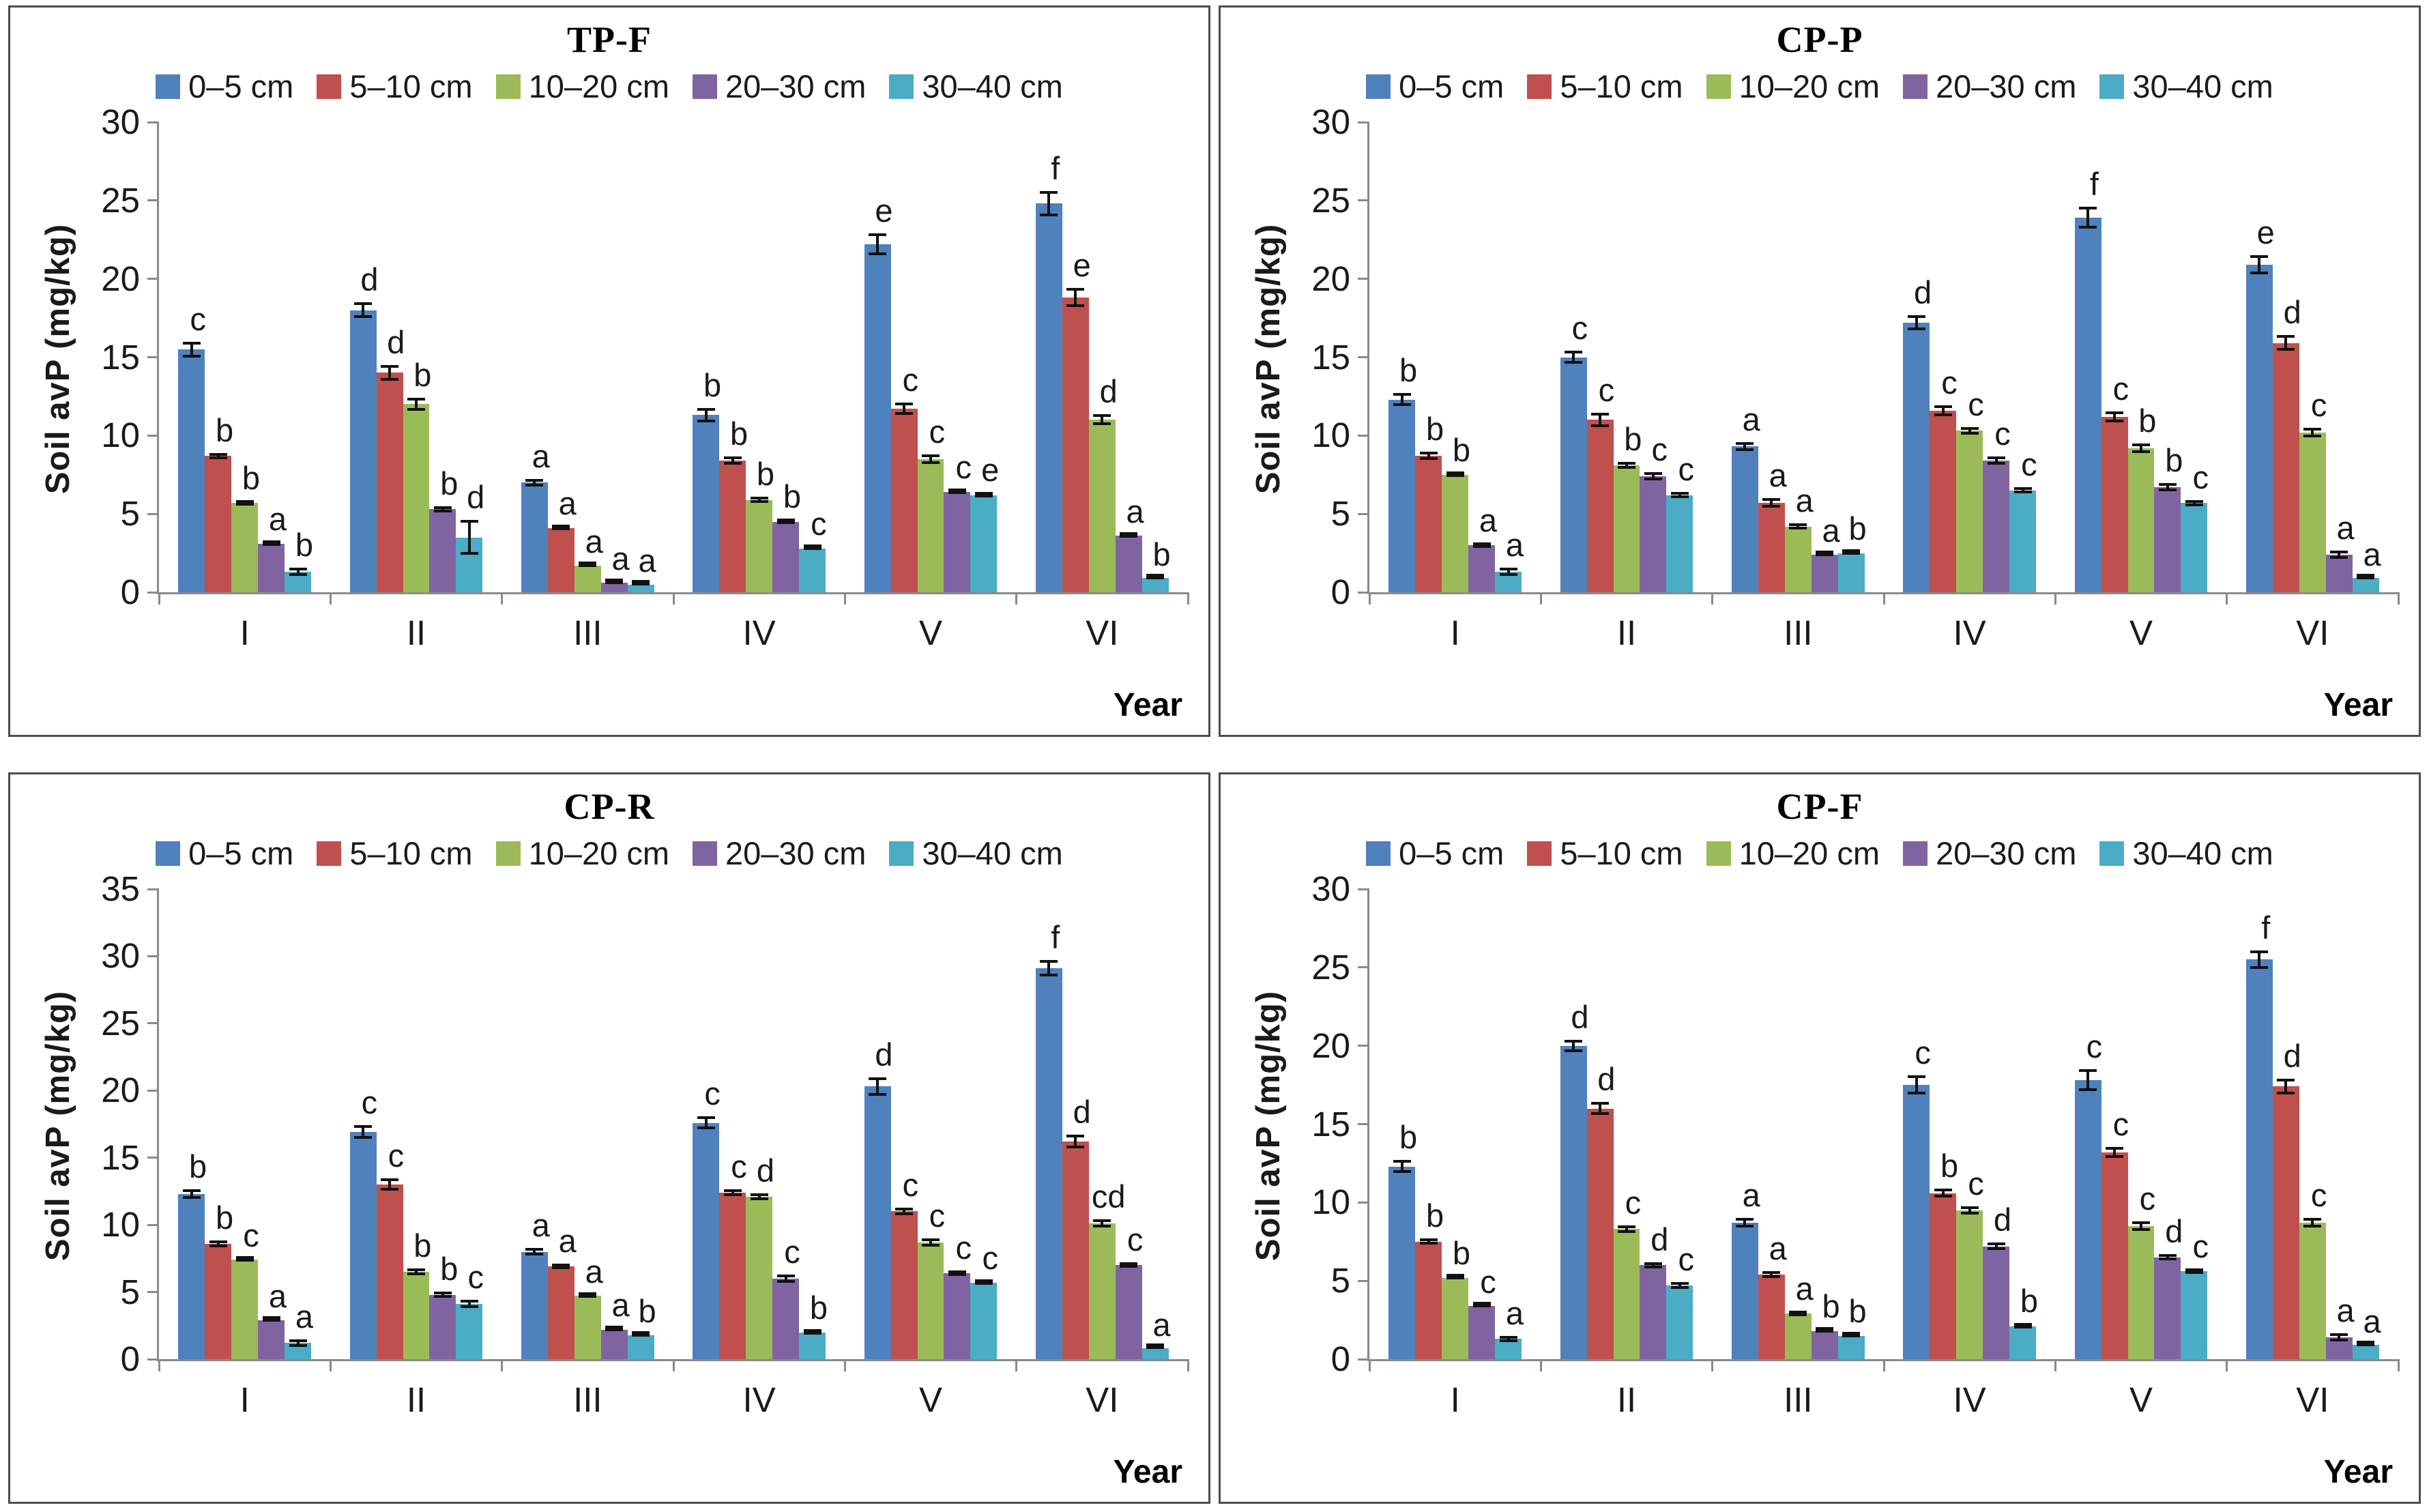  What do you see at coordinates (1082, 265) in the screenshot?
I see `sig-letter: e` at bounding box center [1082, 265].